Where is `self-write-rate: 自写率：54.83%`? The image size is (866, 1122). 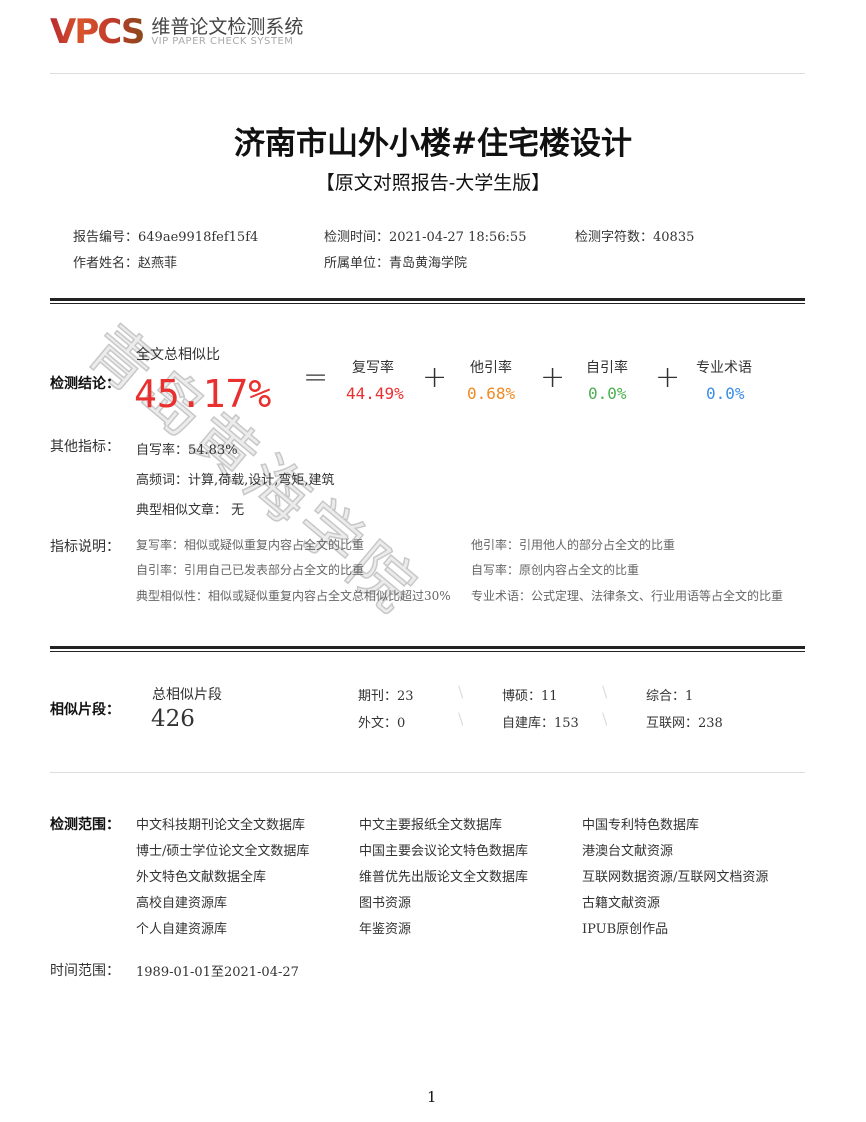 self-write-rate: 自写率：54.83% is located at coordinates (187, 450).